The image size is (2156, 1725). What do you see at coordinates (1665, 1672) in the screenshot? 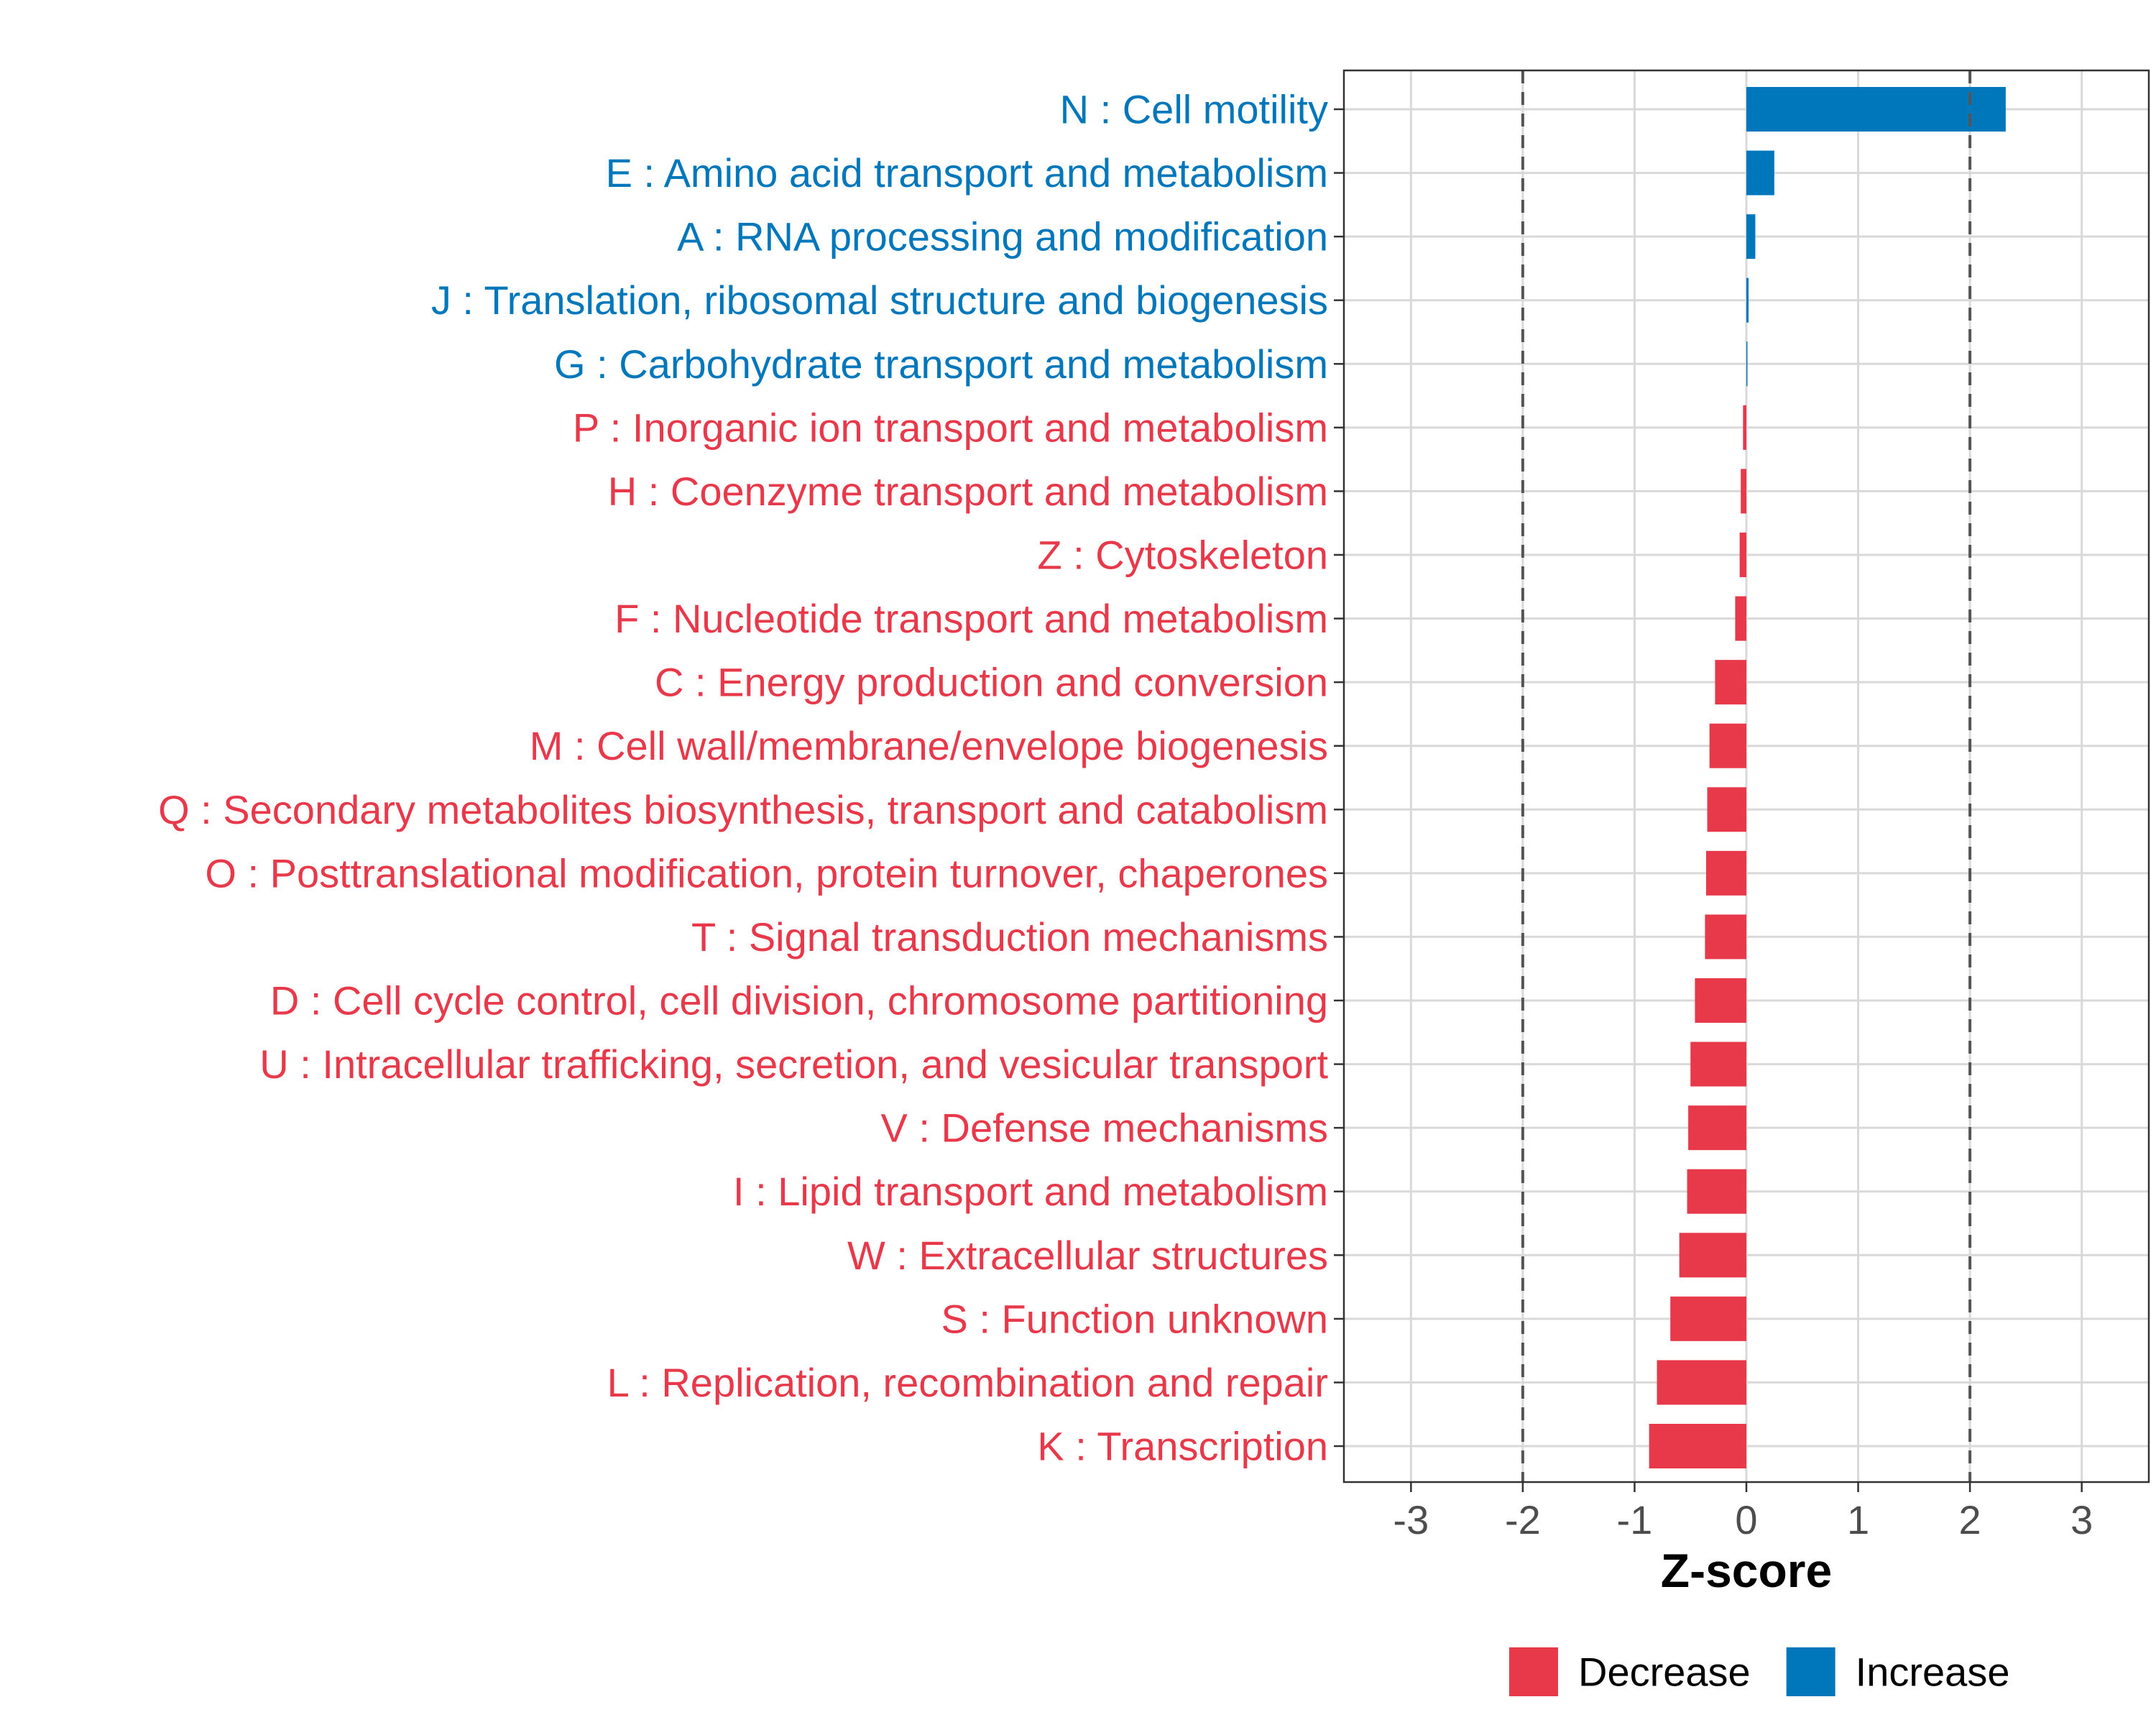
I see `legend-label: Decrease` at bounding box center [1665, 1672].